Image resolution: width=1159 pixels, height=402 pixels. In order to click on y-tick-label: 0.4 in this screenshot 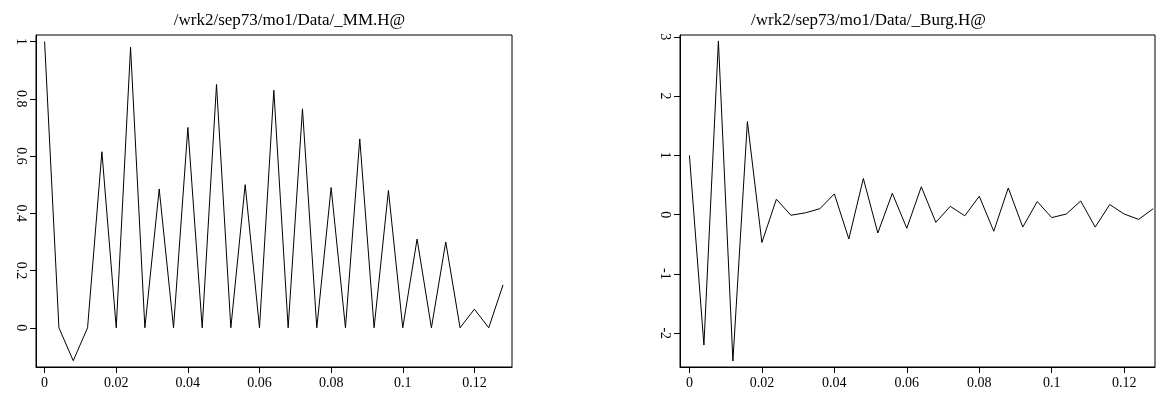, I will do `click(21, 213)`.